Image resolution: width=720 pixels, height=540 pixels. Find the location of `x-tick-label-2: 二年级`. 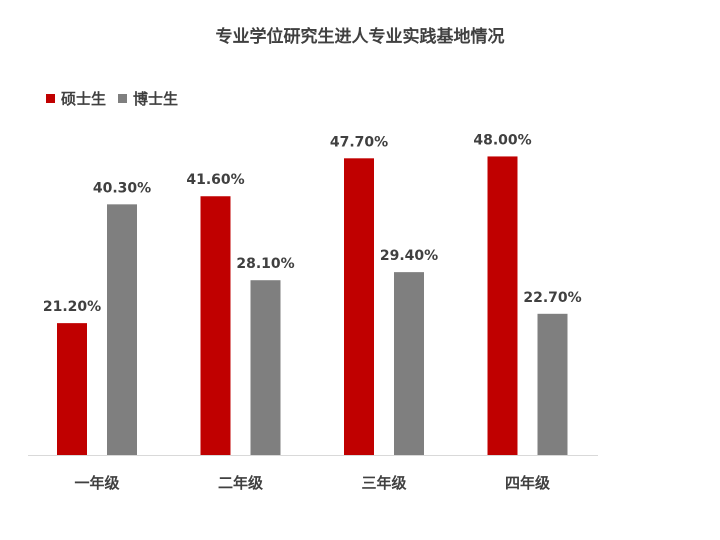

x-tick-label-2: 二年级 is located at coordinates (241, 483).